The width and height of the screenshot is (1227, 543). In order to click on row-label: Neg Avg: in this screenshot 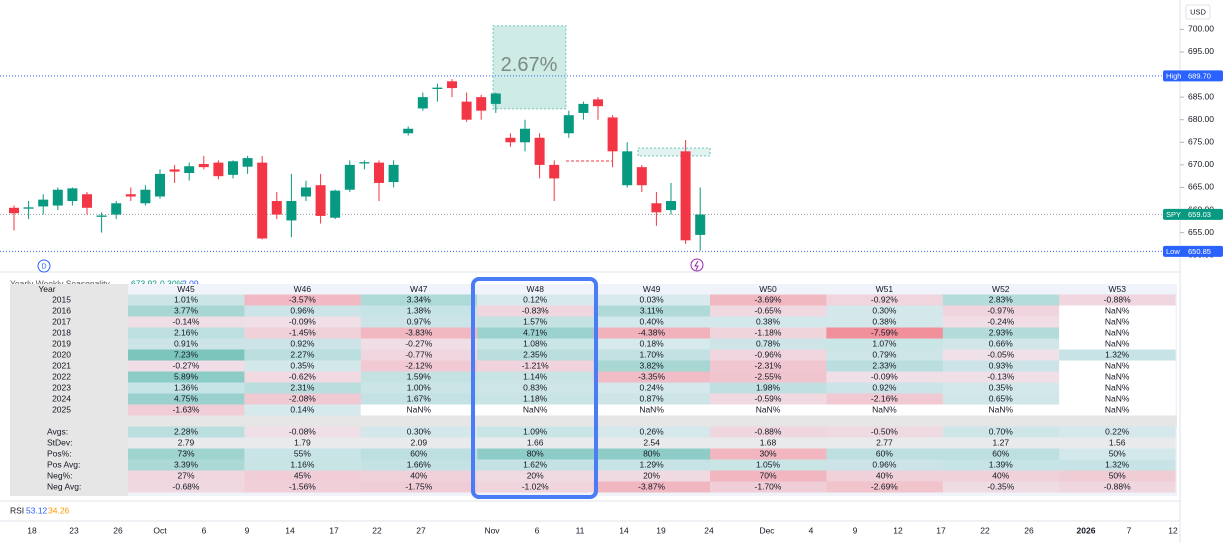, I will do `click(64, 486)`.